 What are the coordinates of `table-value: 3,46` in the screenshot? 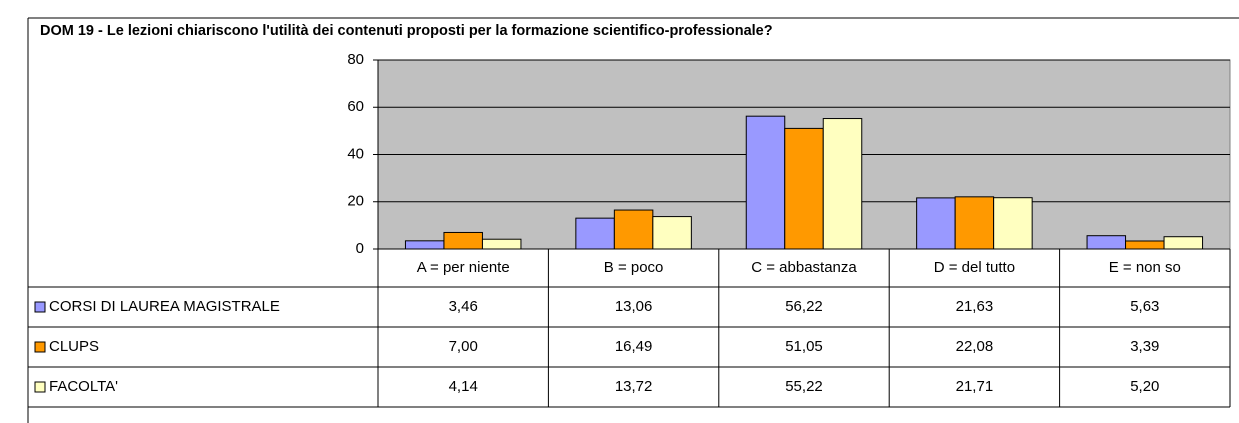 It's located at (463, 306).